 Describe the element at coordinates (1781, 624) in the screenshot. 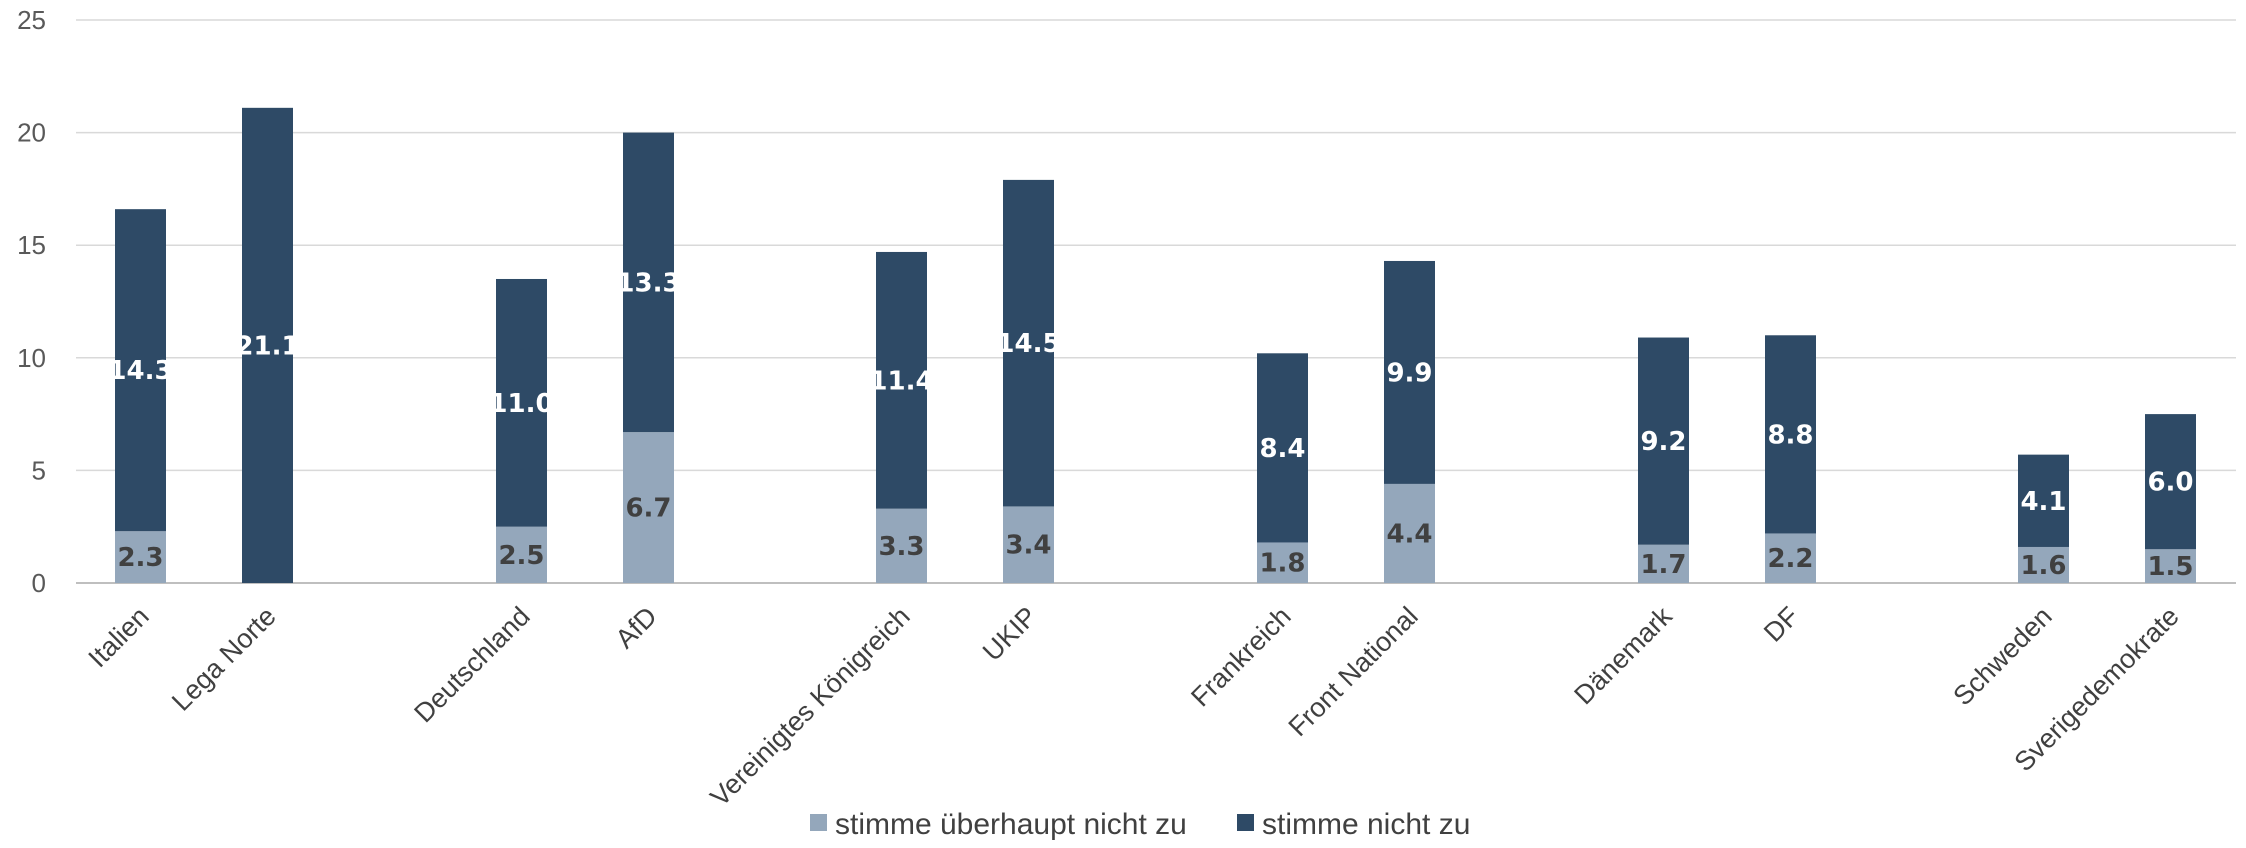

I see `x-tick-label: DF` at that location.